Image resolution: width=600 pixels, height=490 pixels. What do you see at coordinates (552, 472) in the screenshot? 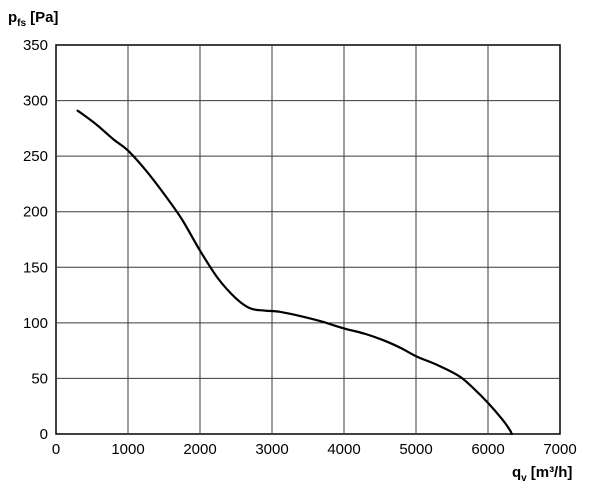
I see `x-axis-unit: [m³/h]` at bounding box center [552, 472].